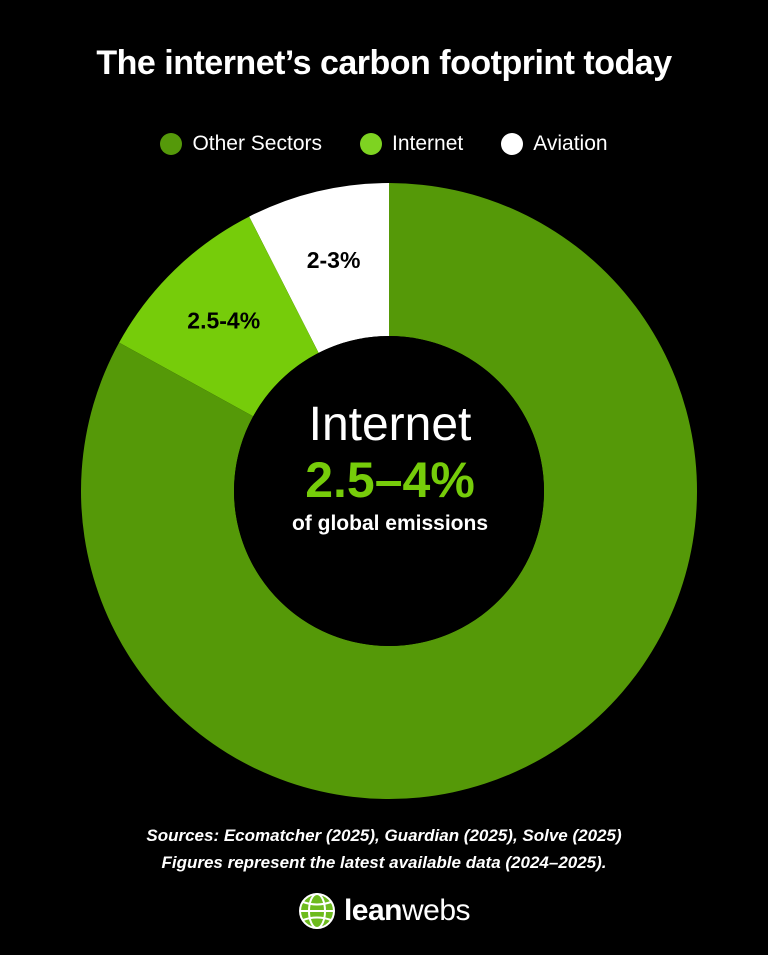 The image size is (768, 955). I want to click on donut-hole, so click(389, 491).